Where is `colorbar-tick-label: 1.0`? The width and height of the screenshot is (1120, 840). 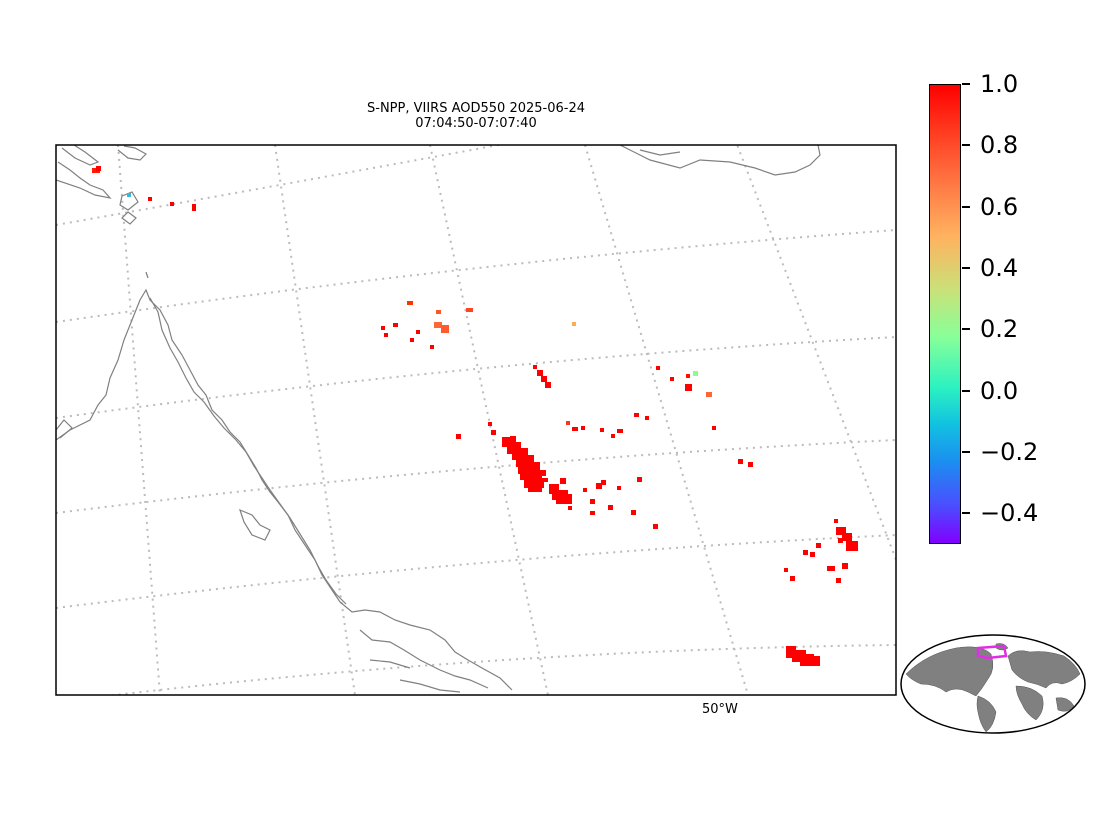 colorbar-tick-label: 1.0 is located at coordinates (999, 84).